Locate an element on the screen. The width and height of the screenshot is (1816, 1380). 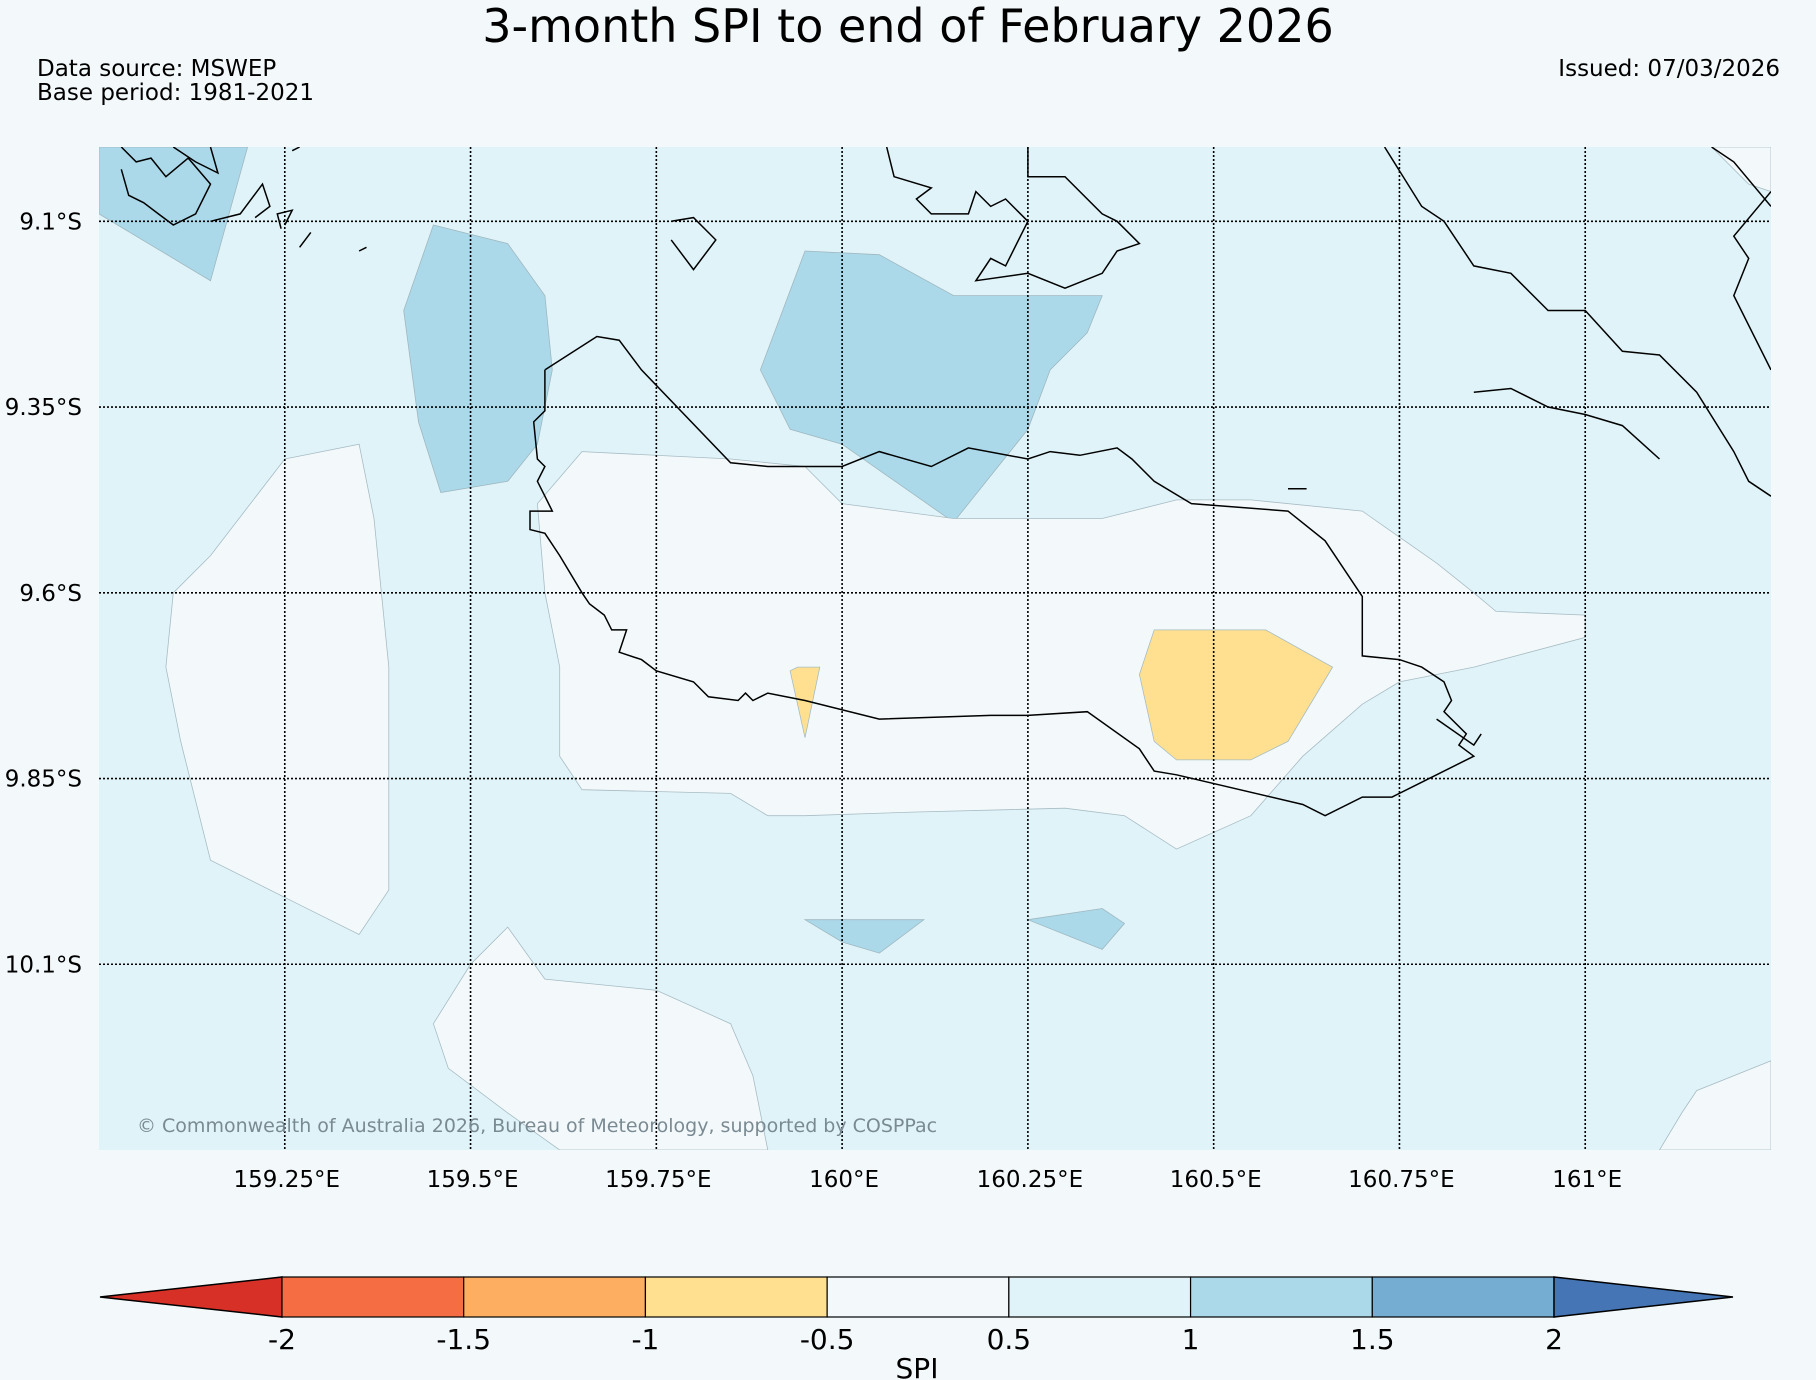
latitude-label: 9.35°S is located at coordinates (43, 408).